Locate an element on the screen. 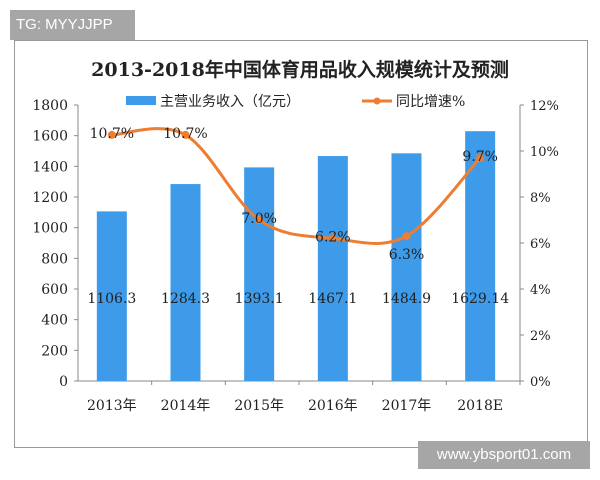 The image size is (600, 480). bar-data-label: 1629.14 is located at coordinates (480, 299).